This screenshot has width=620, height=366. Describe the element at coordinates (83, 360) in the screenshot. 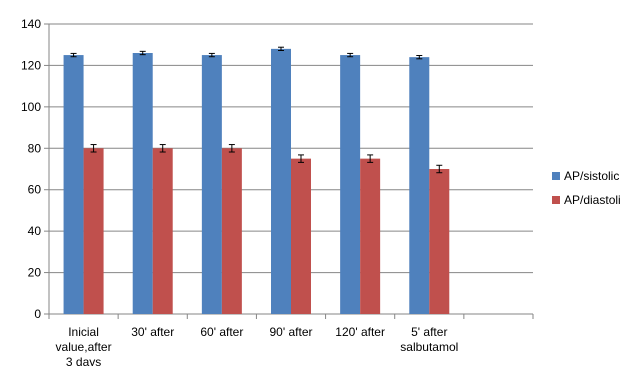

I see `x-tick-label: 3 days` at that location.